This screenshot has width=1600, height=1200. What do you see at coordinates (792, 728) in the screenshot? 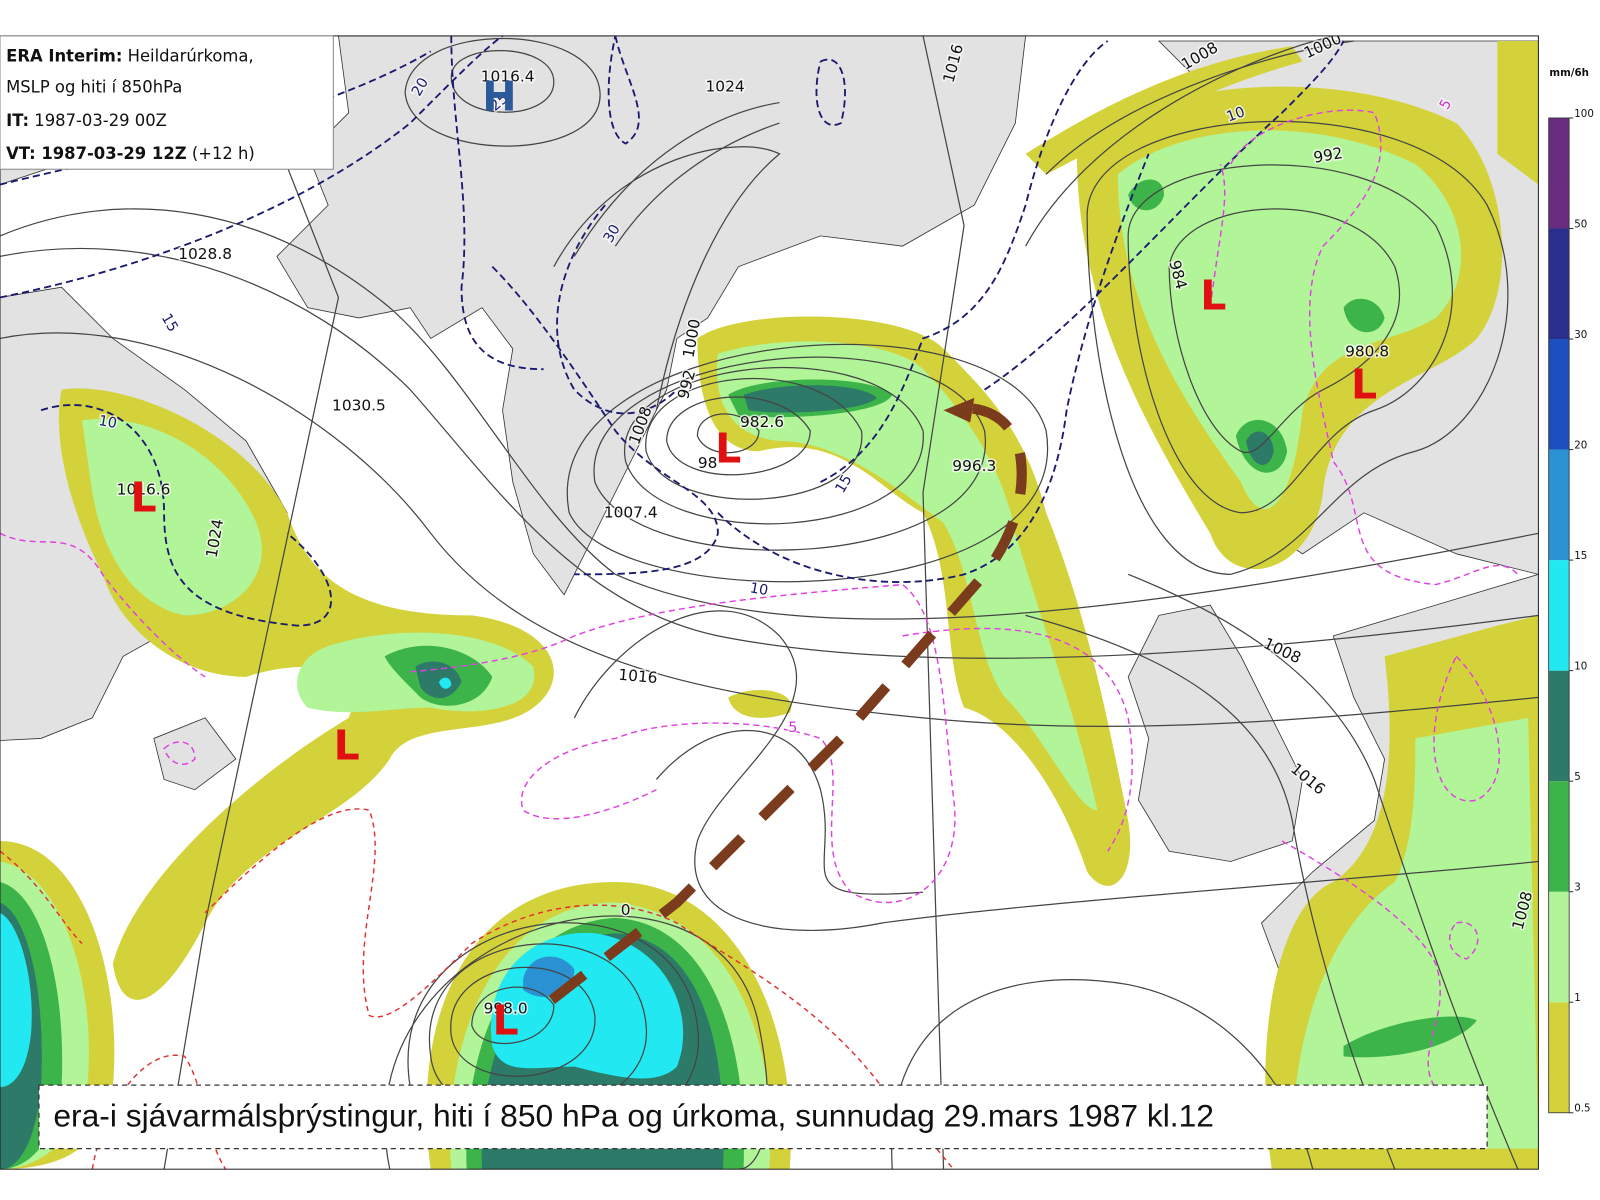
I see `temperature-label: 5` at bounding box center [792, 728].